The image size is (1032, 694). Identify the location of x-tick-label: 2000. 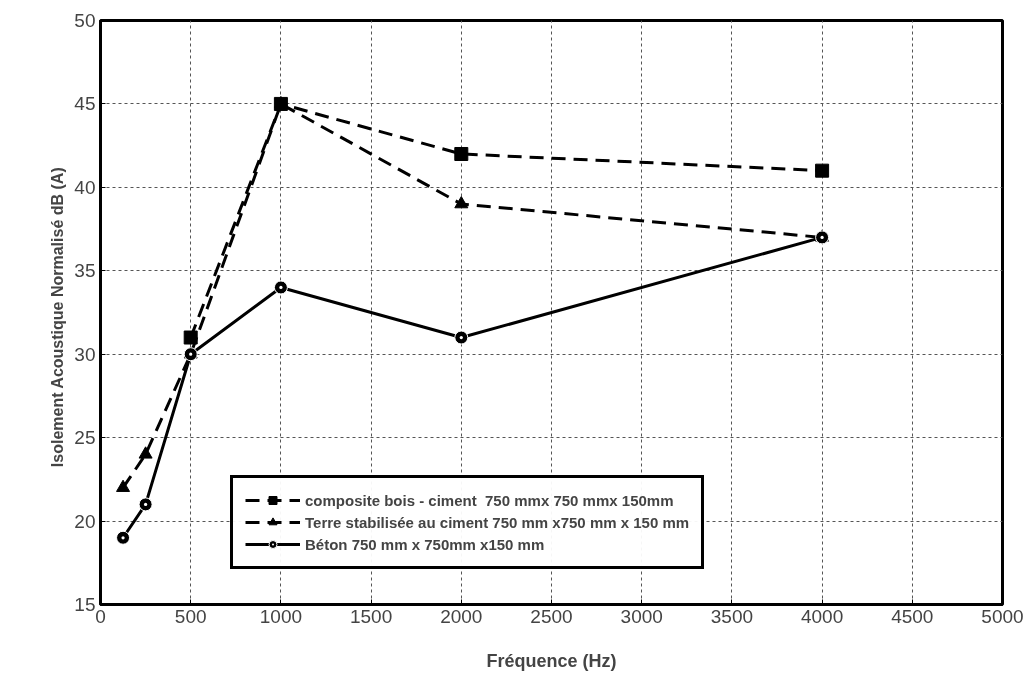
(461, 616).